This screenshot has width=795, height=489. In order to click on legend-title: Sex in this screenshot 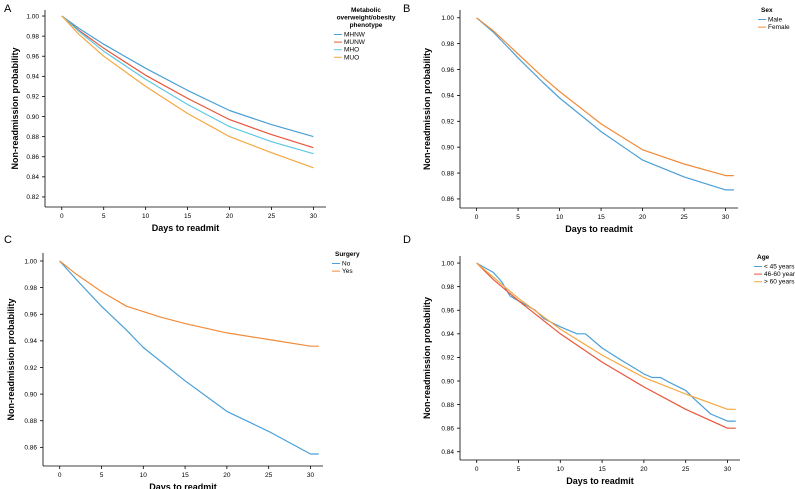, I will do `click(767, 10)`.